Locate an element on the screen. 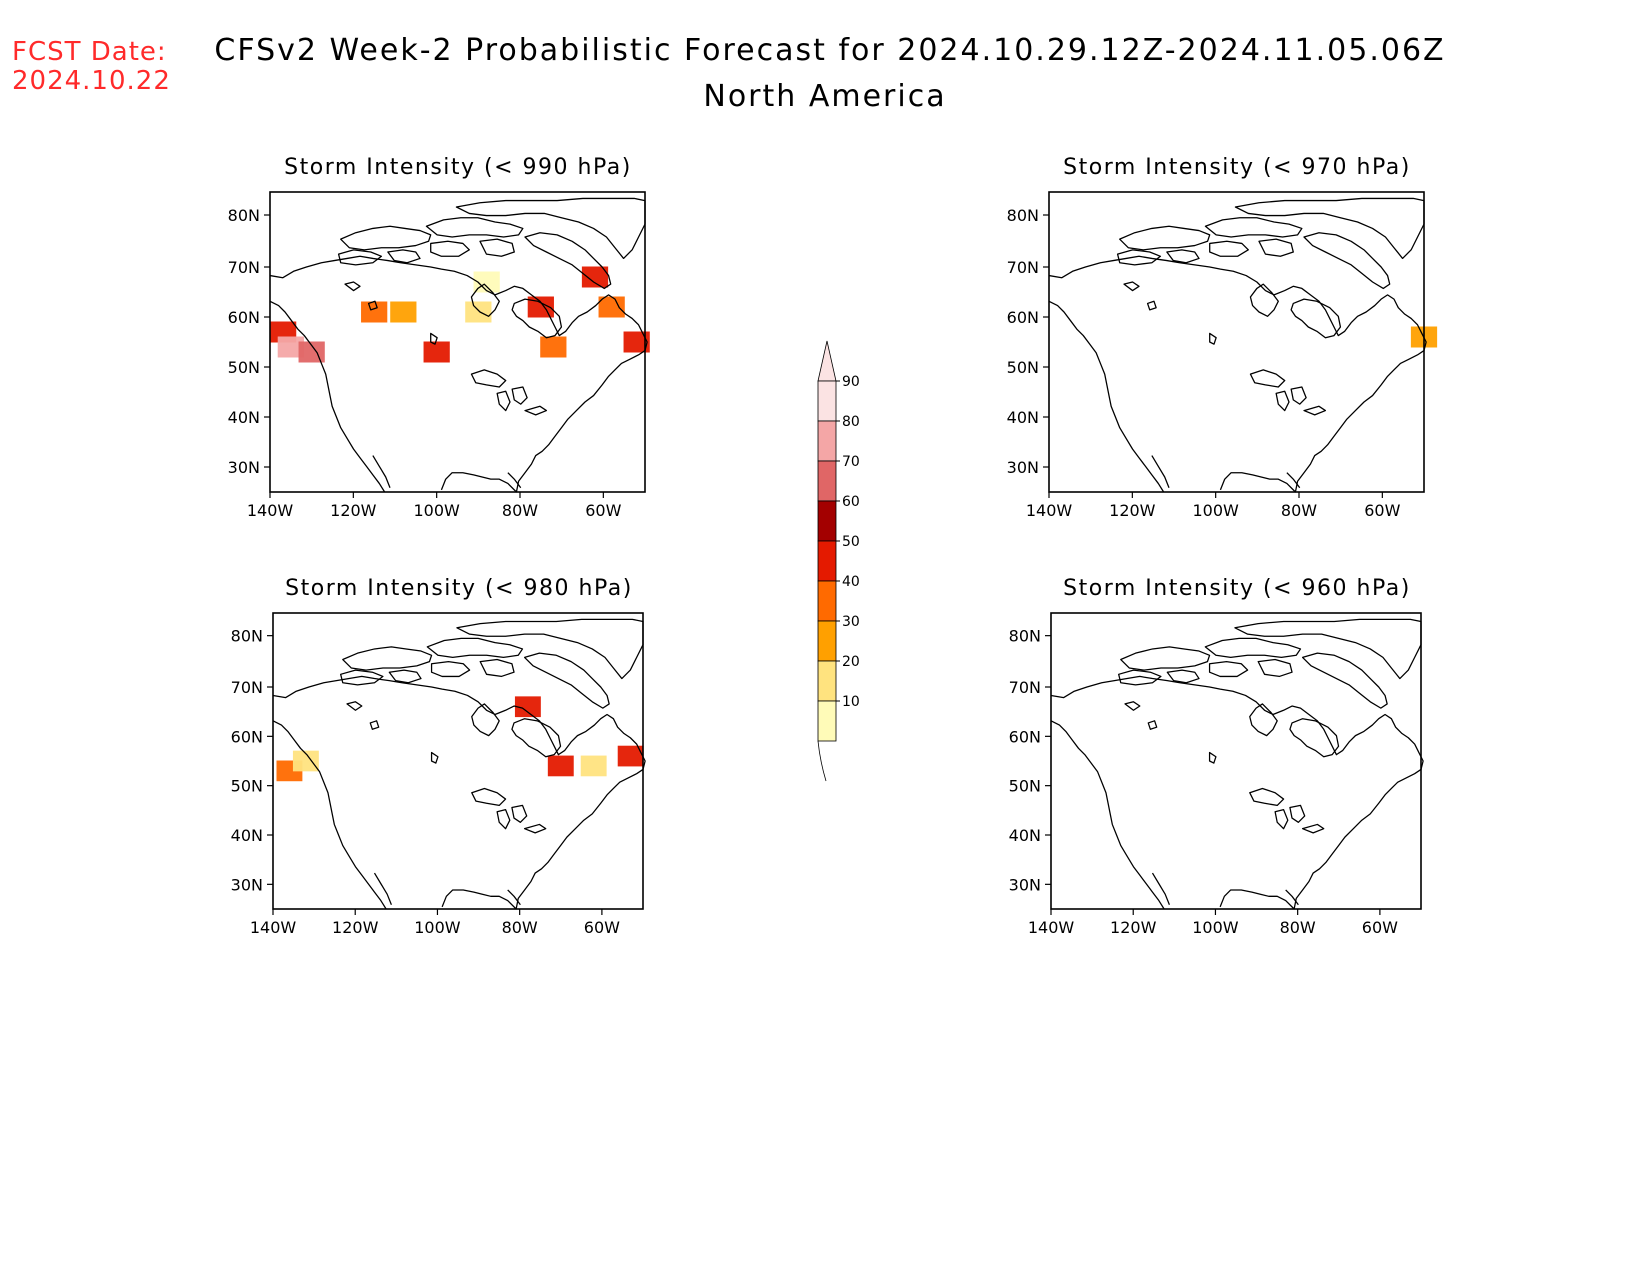 This screenshot has width=1650, height=1275. panel-title: Storm Intensity (< 960 hPa) is located at coordinates (1237, 588).